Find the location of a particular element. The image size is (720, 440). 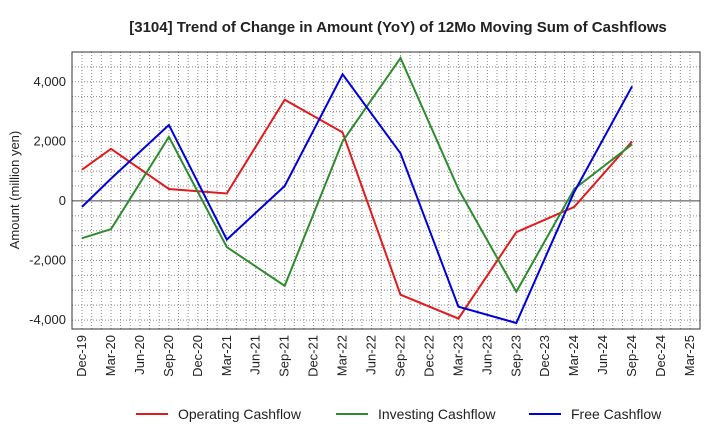

x-tick-label: Dec-20 is located at coordinates (197, 356).